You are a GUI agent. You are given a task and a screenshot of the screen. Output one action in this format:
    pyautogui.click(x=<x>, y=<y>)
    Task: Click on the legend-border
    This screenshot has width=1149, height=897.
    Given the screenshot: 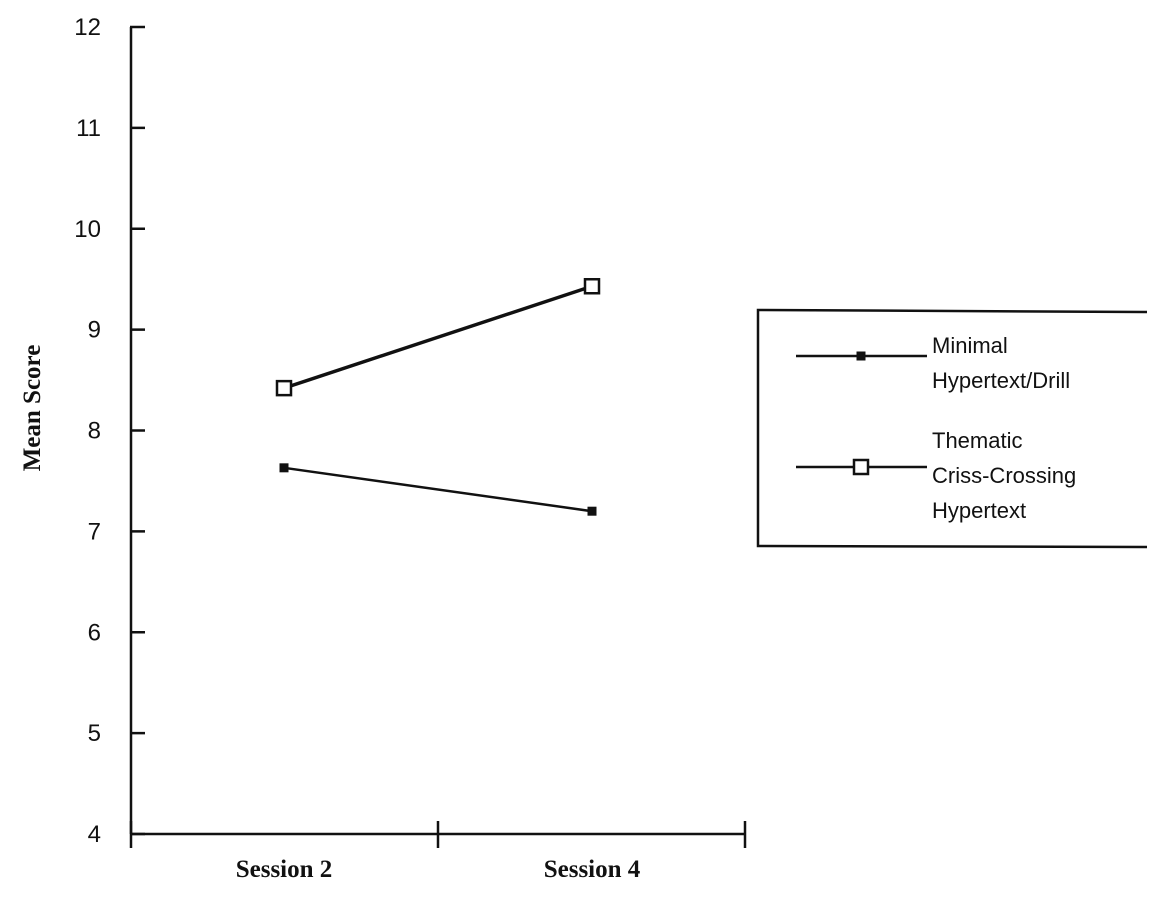 What is the action you would take?
    pyautogui.click(x=952, y=428)
    